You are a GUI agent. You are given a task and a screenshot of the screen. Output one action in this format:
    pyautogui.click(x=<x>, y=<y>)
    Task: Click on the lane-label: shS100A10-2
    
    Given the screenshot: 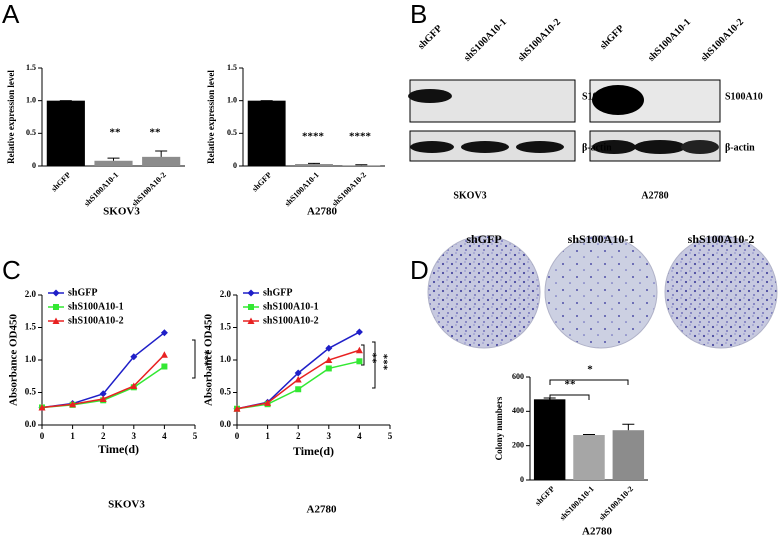 What is the action you would take?
    pyautogui.click(x=539, y=40)
    